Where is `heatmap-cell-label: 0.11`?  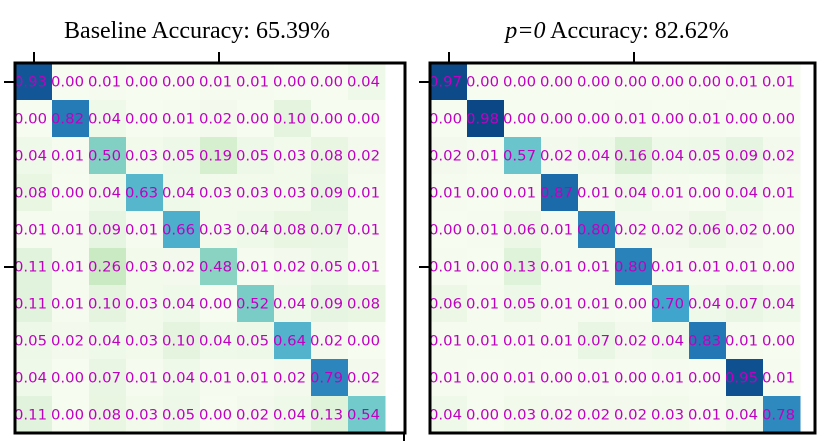
heatmap-cell-label: 0.11 is located at coordinates (30, 305).